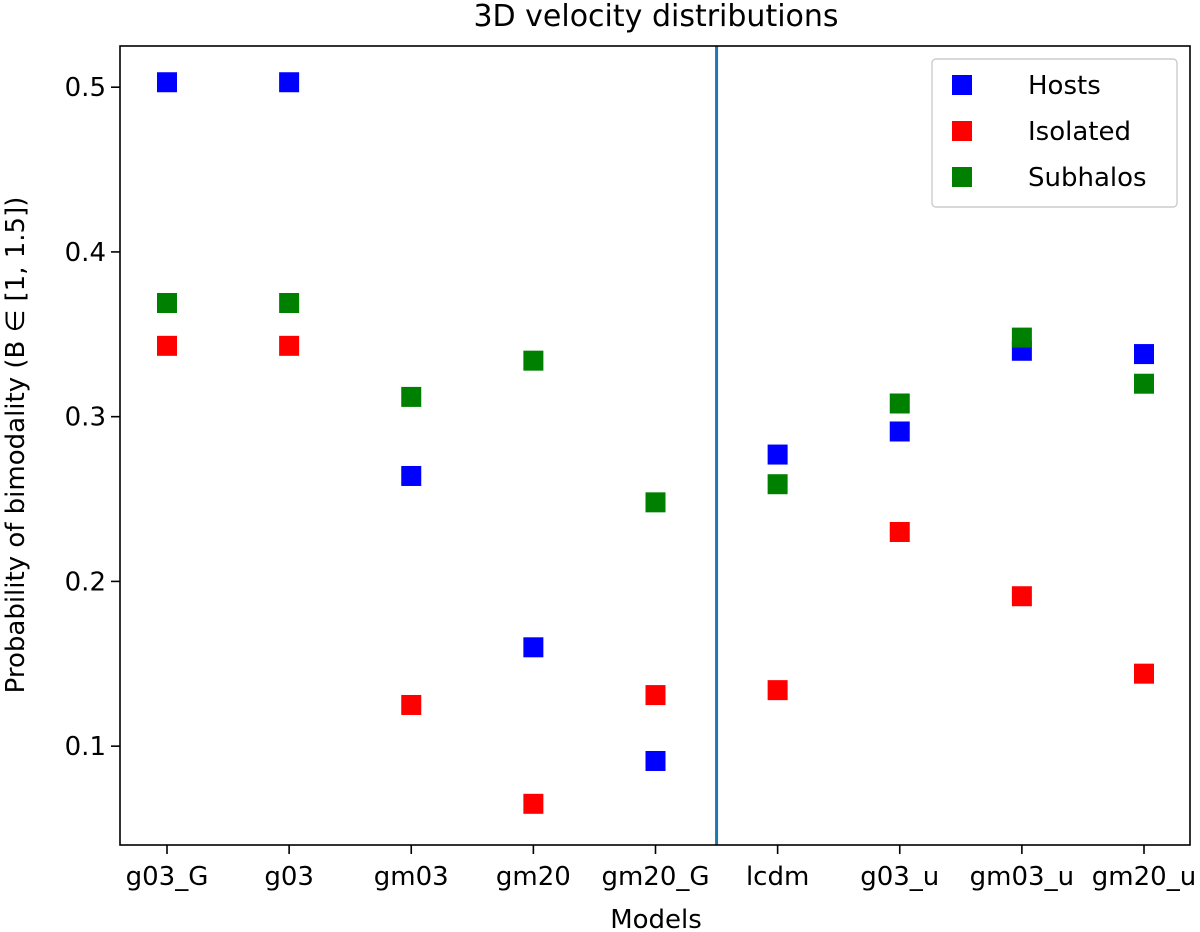  What do you see at coordinates (655, 877) in the screenshot?
I see `x-tick-label: gm20_G` at bounding box center [655, 877].